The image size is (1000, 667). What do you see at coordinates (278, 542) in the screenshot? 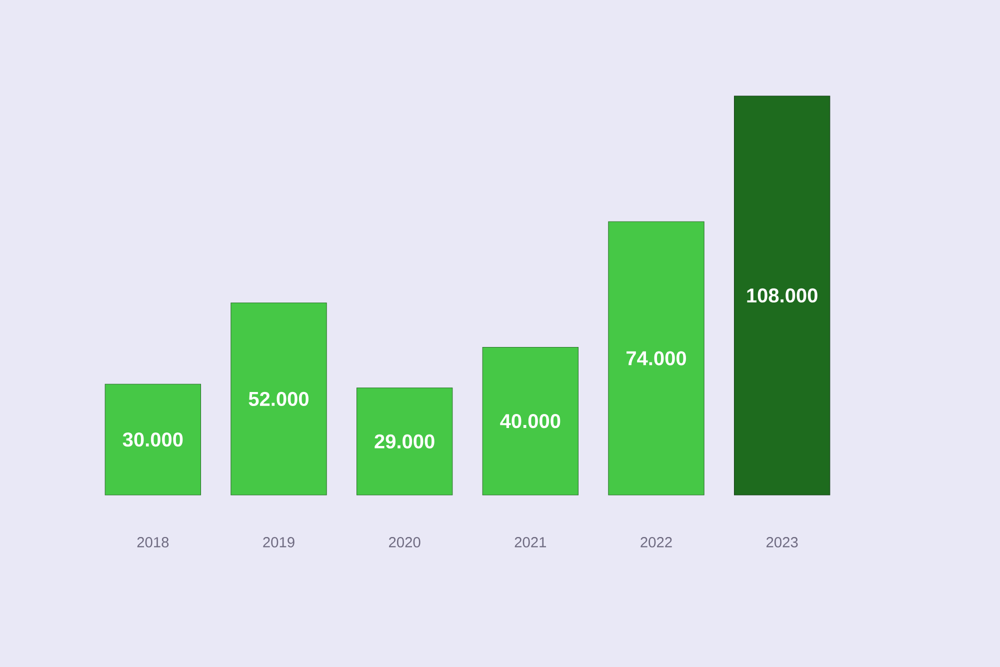
I see `x-tick-label: 2019` at bounding box center [278, 542].